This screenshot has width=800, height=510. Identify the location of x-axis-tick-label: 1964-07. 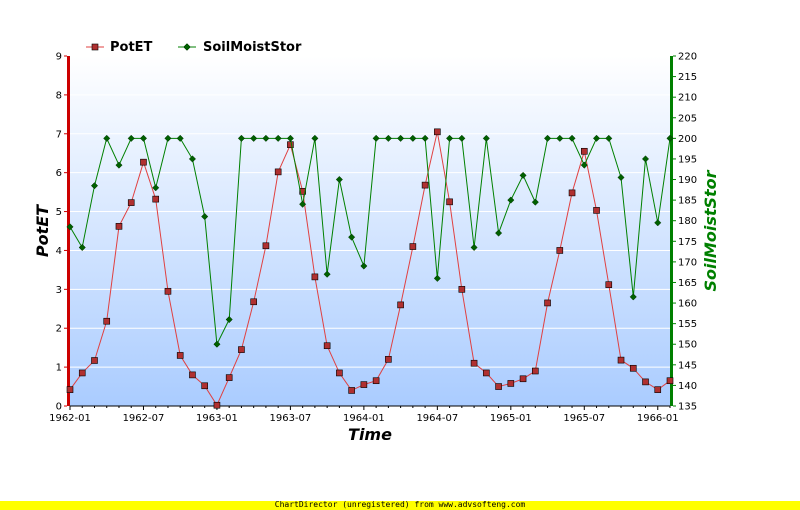
(437, 418).